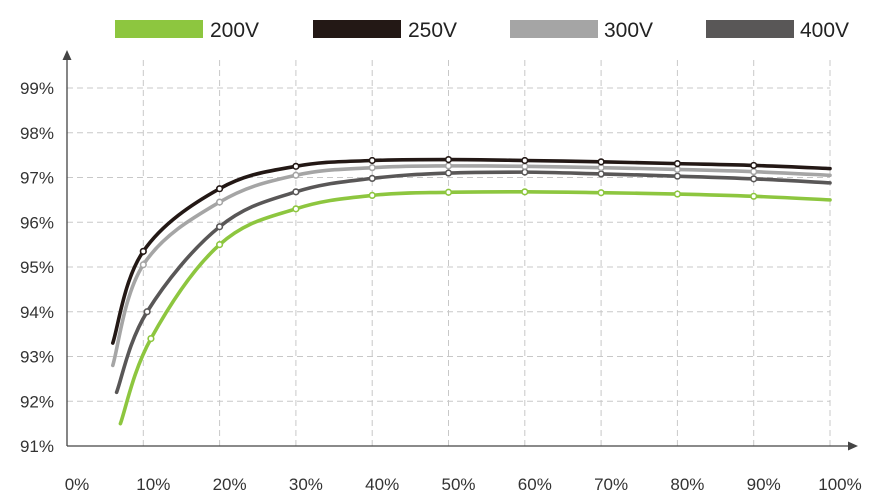  What do you see at coordinates (37, 401) in the screenshot?
I see `y-tick-label: 92%` at bounding box center [37, 401].